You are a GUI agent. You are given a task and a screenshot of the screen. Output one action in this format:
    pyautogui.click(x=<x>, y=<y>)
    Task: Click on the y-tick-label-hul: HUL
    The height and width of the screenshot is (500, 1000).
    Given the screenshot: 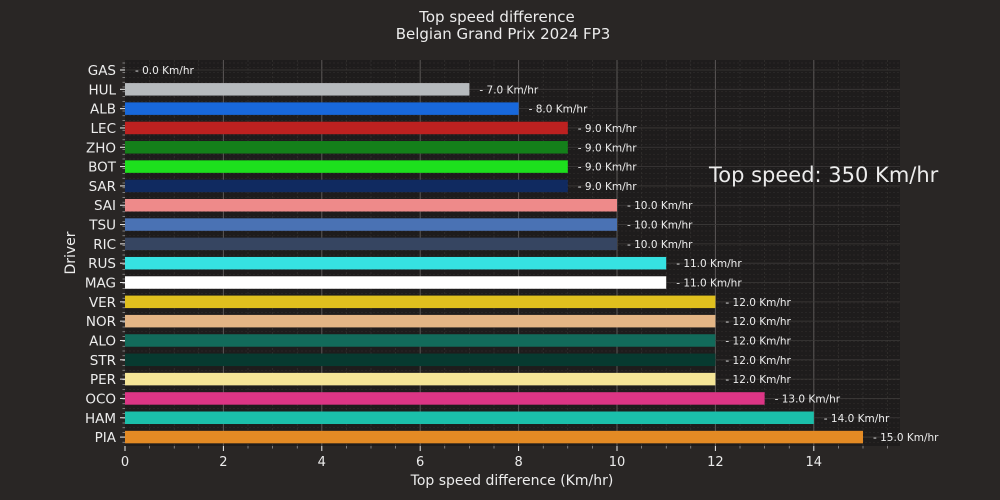 What is the action you would take?
    pyautogui.click(x=102, y=90)
    